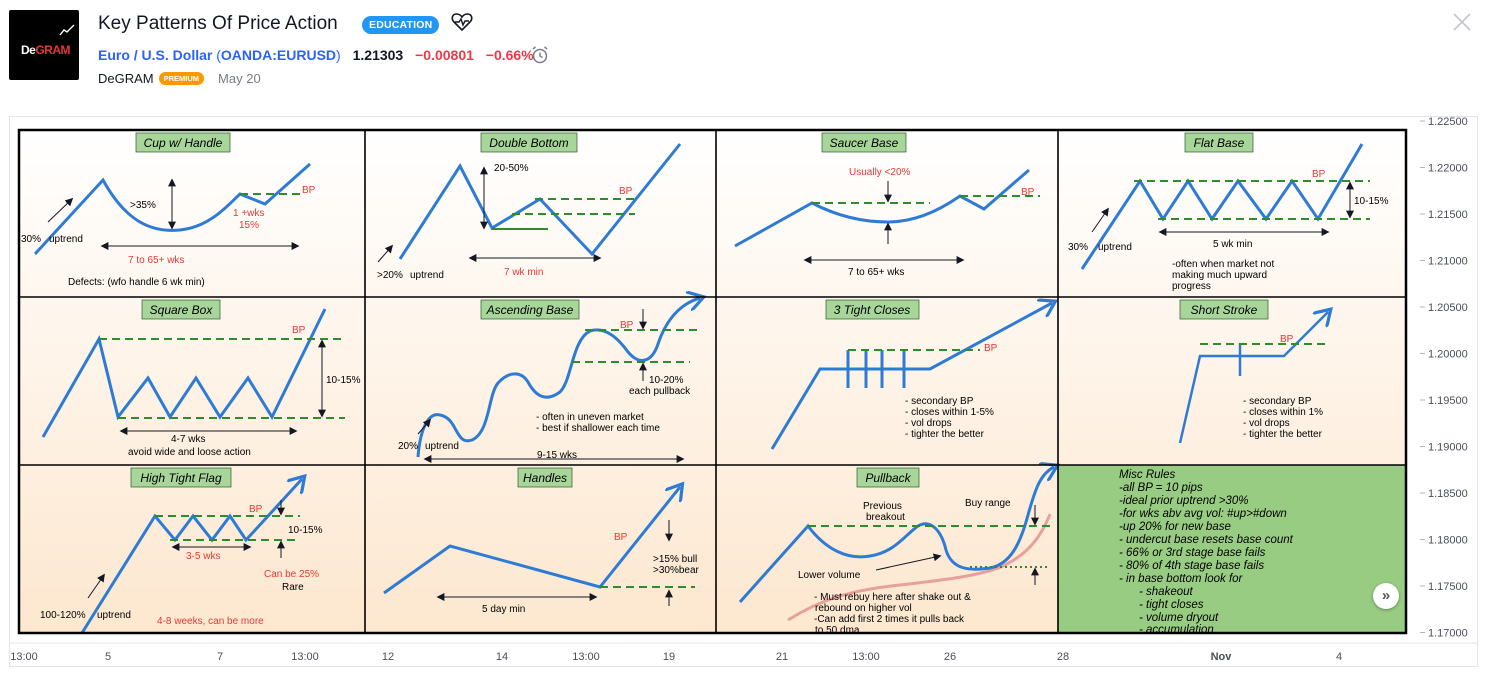 This screenshot has width=1490, height=678. I want to click on label: >20%, so click(390, 275).